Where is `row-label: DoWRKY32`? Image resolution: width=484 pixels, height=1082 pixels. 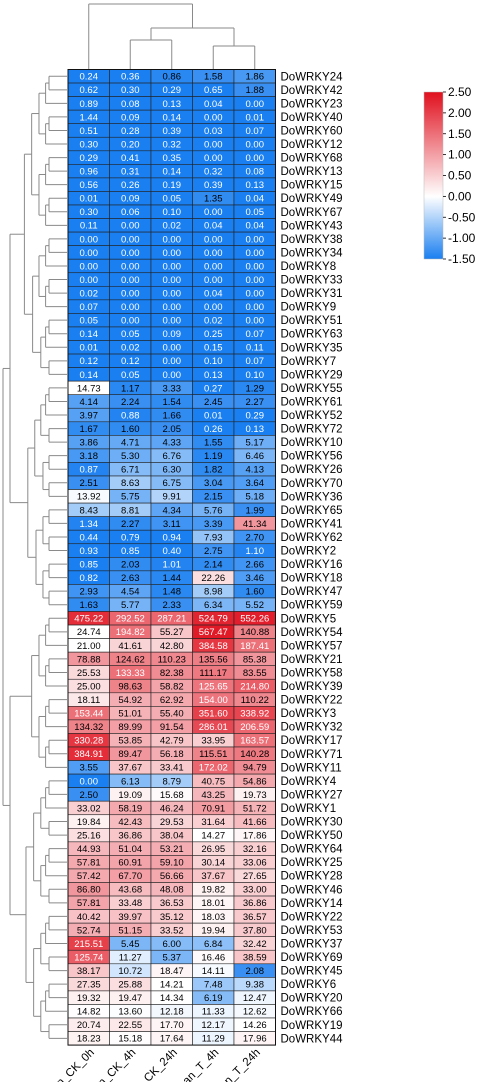 row-label: DoWRKY32 is located at coordinates (312, 728).